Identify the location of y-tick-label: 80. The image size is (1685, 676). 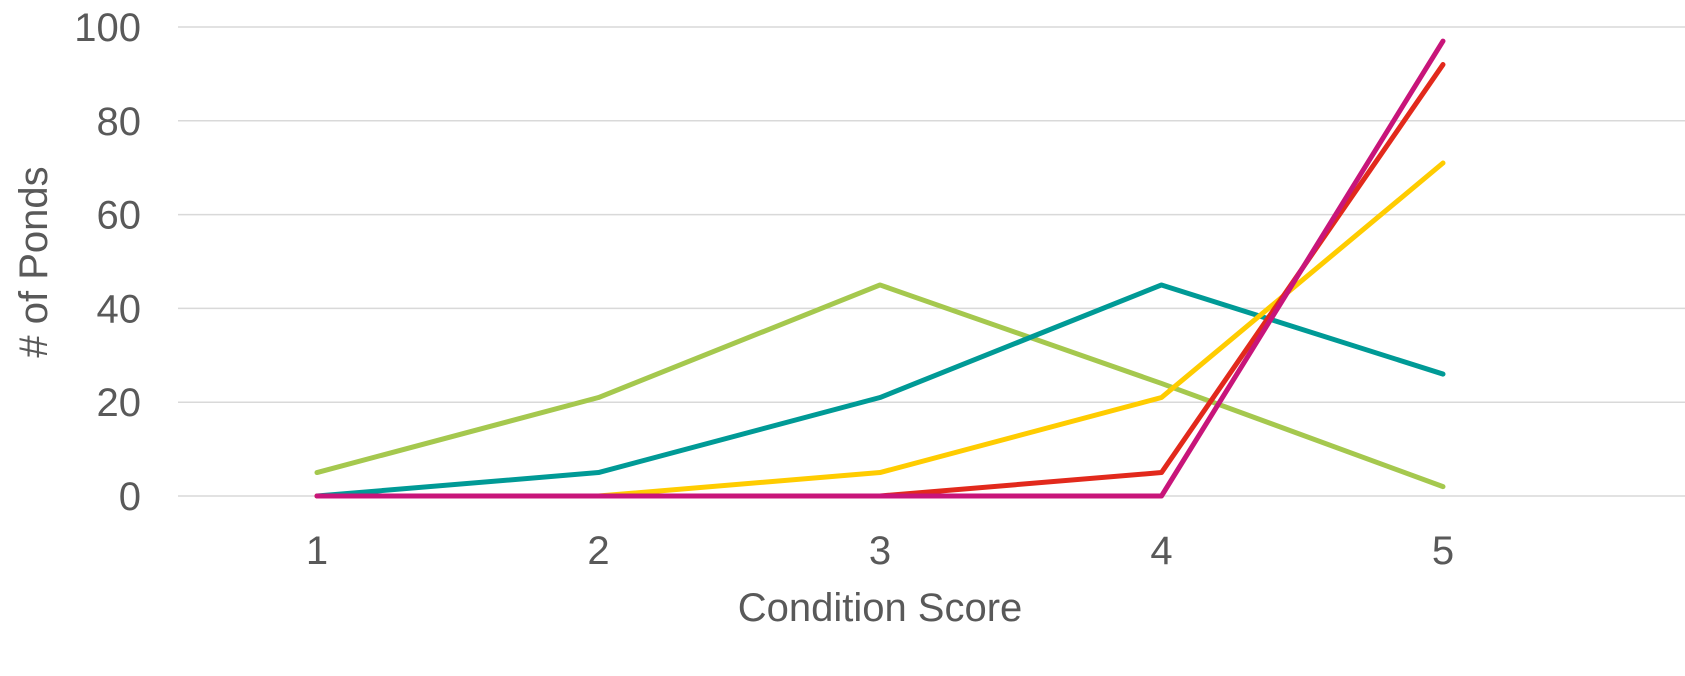
(119, 122).